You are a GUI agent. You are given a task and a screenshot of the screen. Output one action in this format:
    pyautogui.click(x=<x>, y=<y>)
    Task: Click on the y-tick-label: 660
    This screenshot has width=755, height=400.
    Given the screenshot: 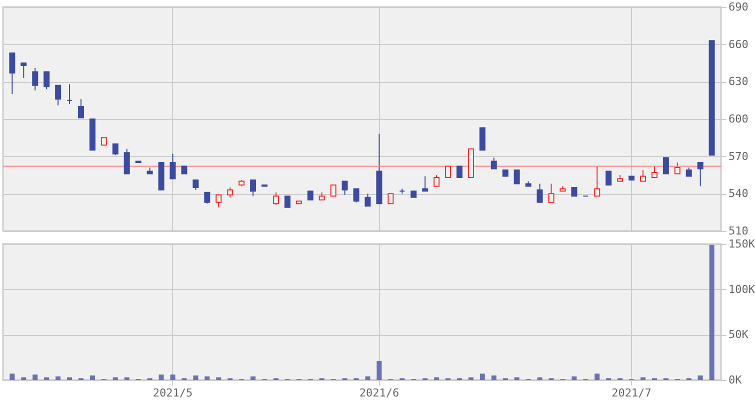 What is the action you would take?
    pyautogui.click(x=738, y=44)
    